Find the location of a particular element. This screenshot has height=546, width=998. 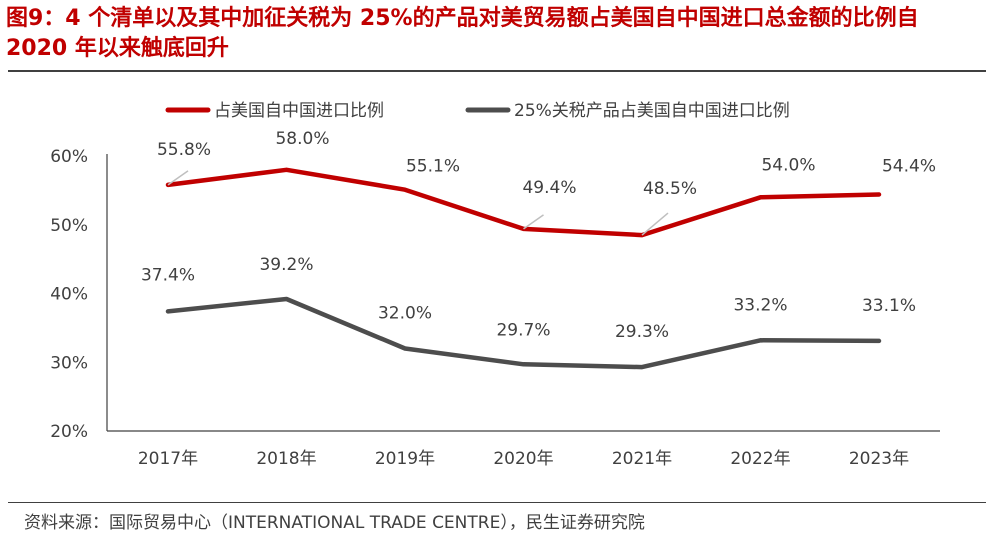

source-divider is located at coordinates (497, 502).